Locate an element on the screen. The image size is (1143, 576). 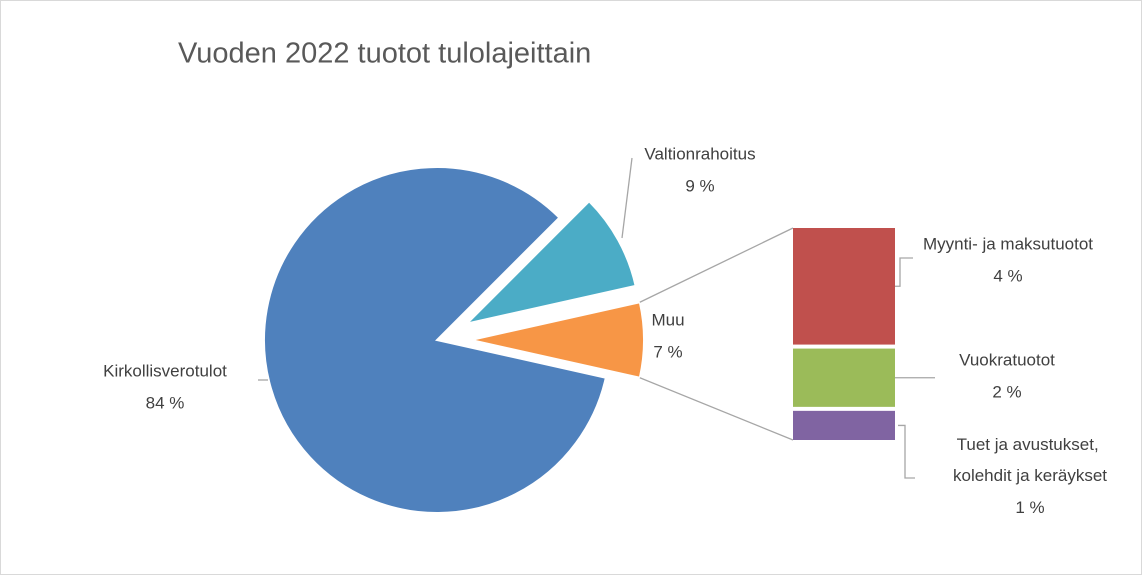
data-label: 4 % is located at coordinates (1007, 275).